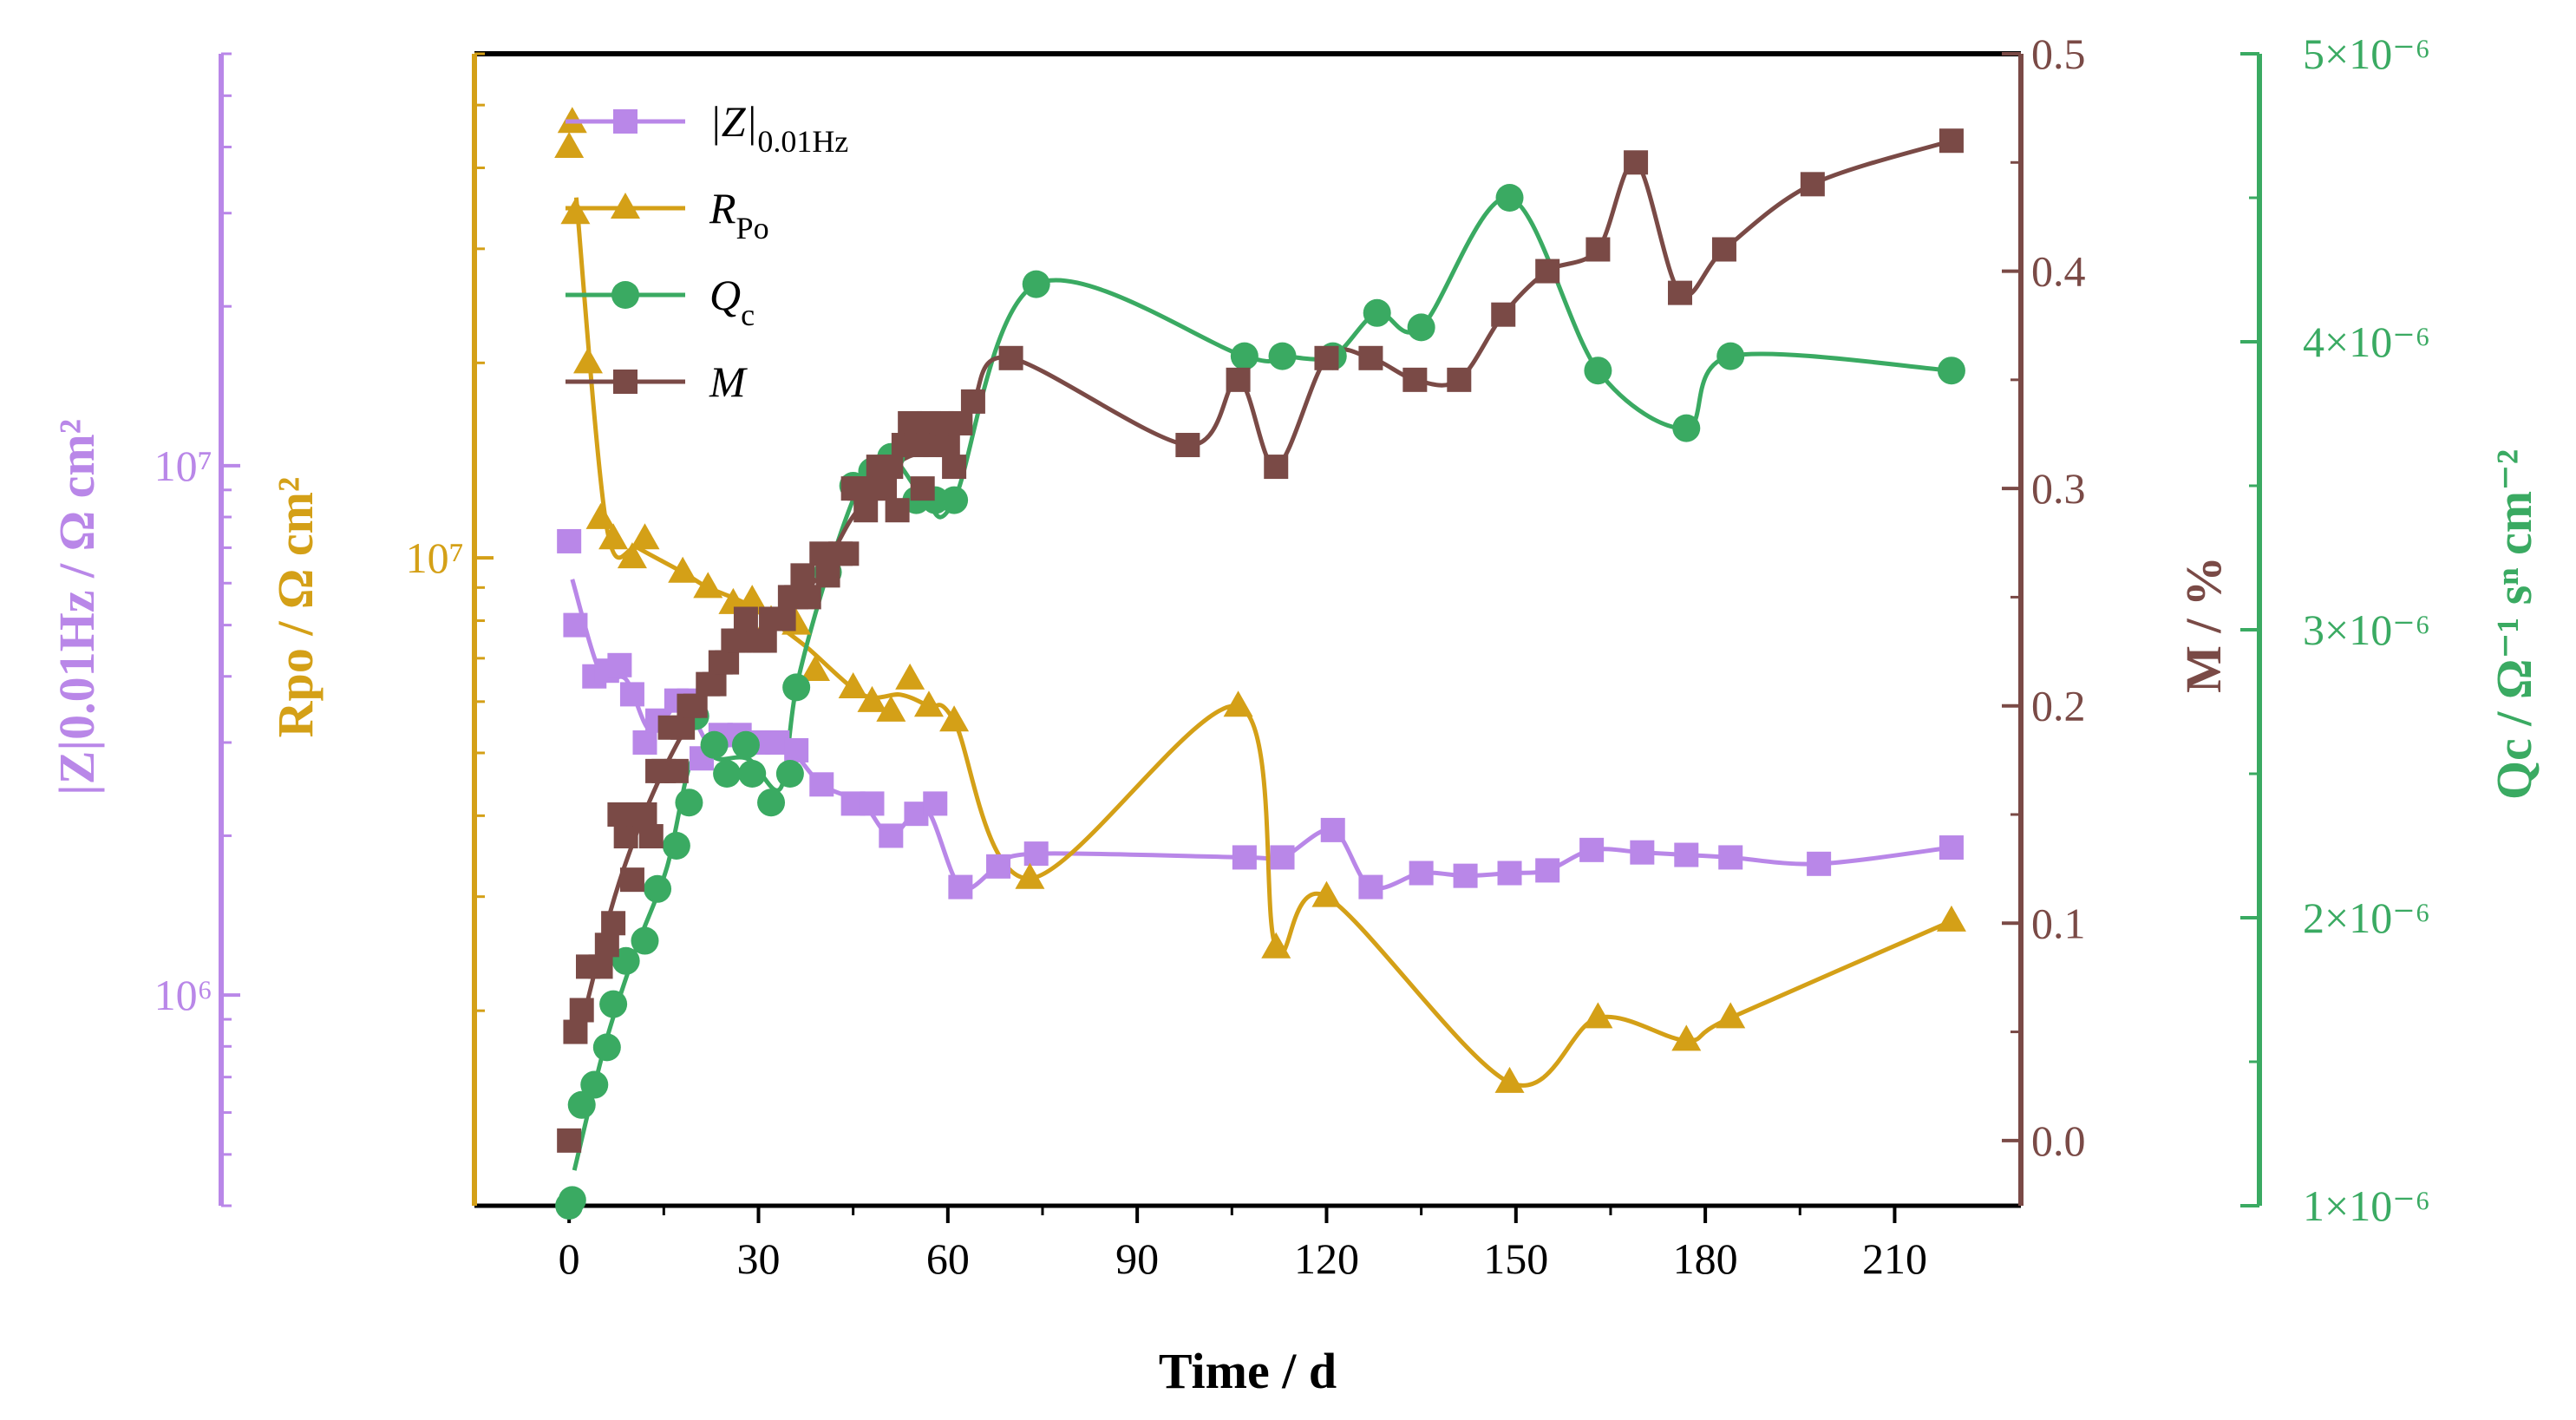  I want to click on qc-tick-label: 3×10⁻⁶, so click(2366, 629).